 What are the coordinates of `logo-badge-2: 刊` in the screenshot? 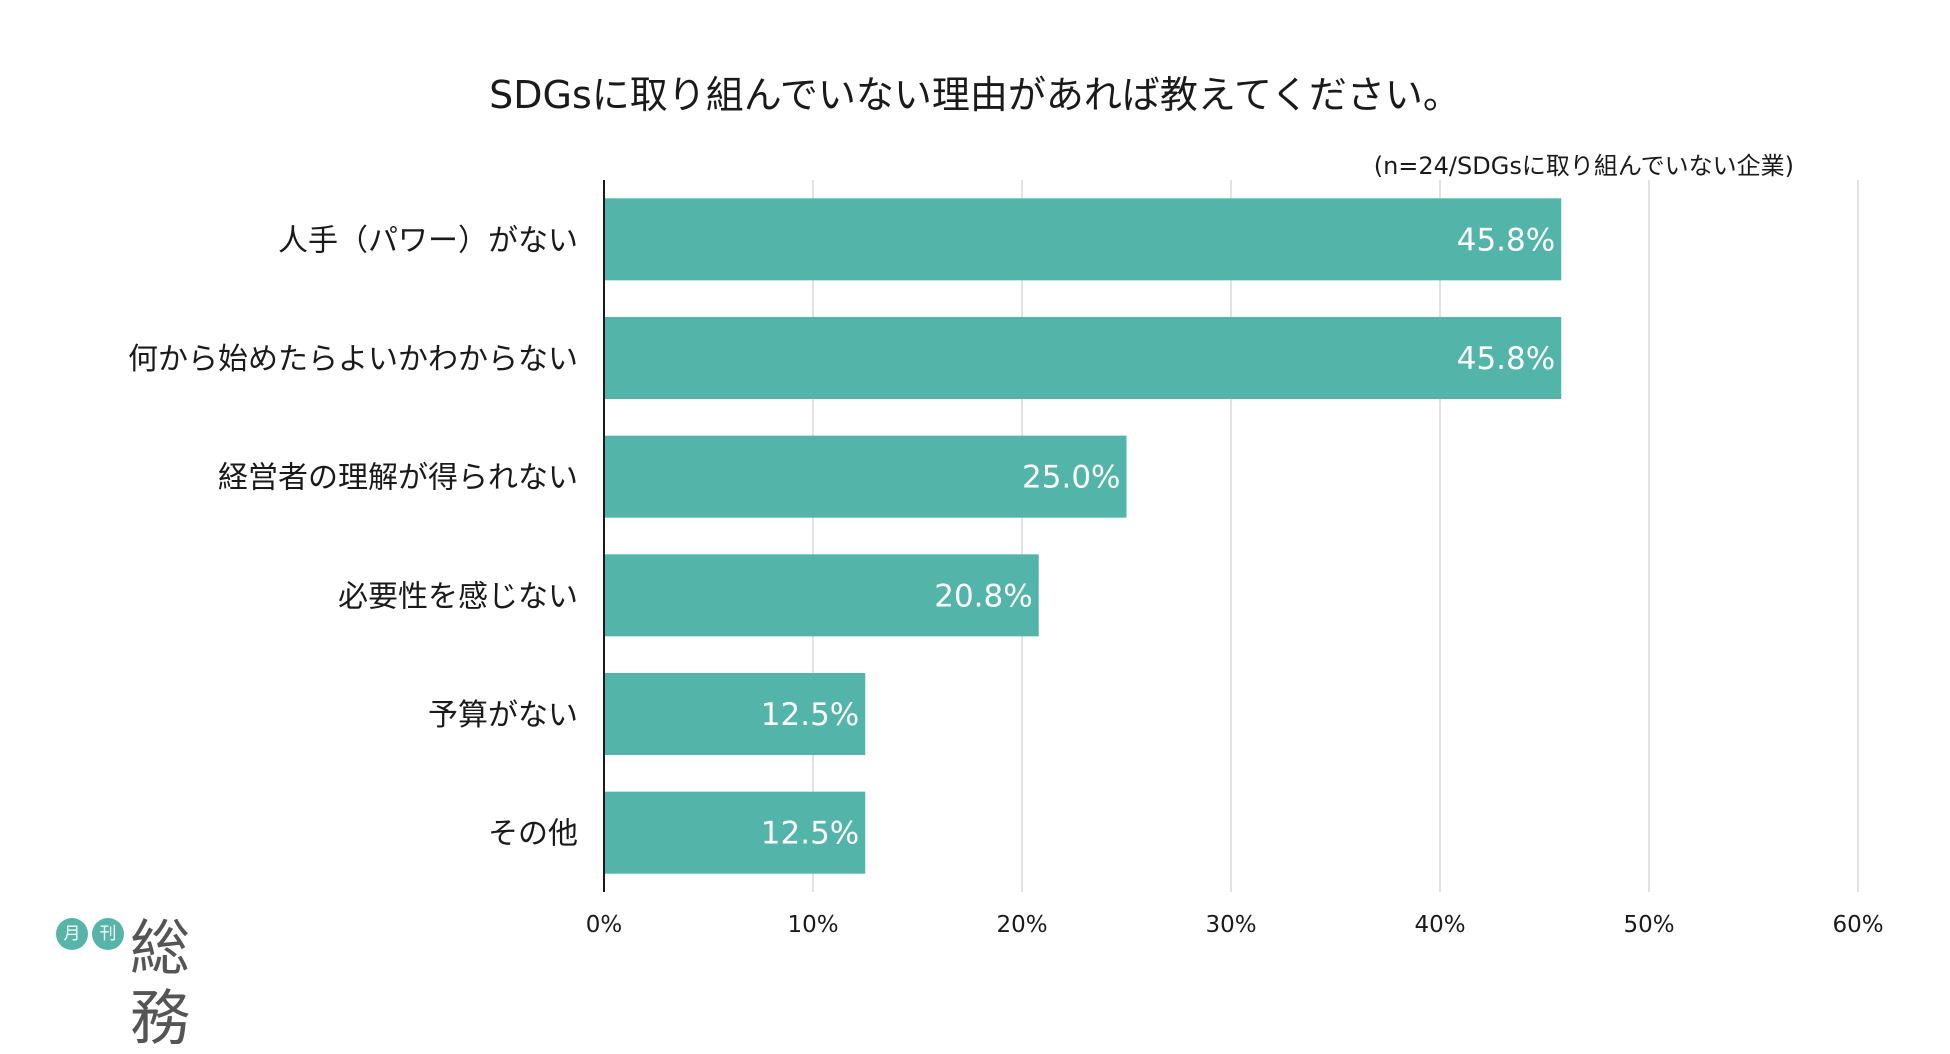 It's located at (108, 934).